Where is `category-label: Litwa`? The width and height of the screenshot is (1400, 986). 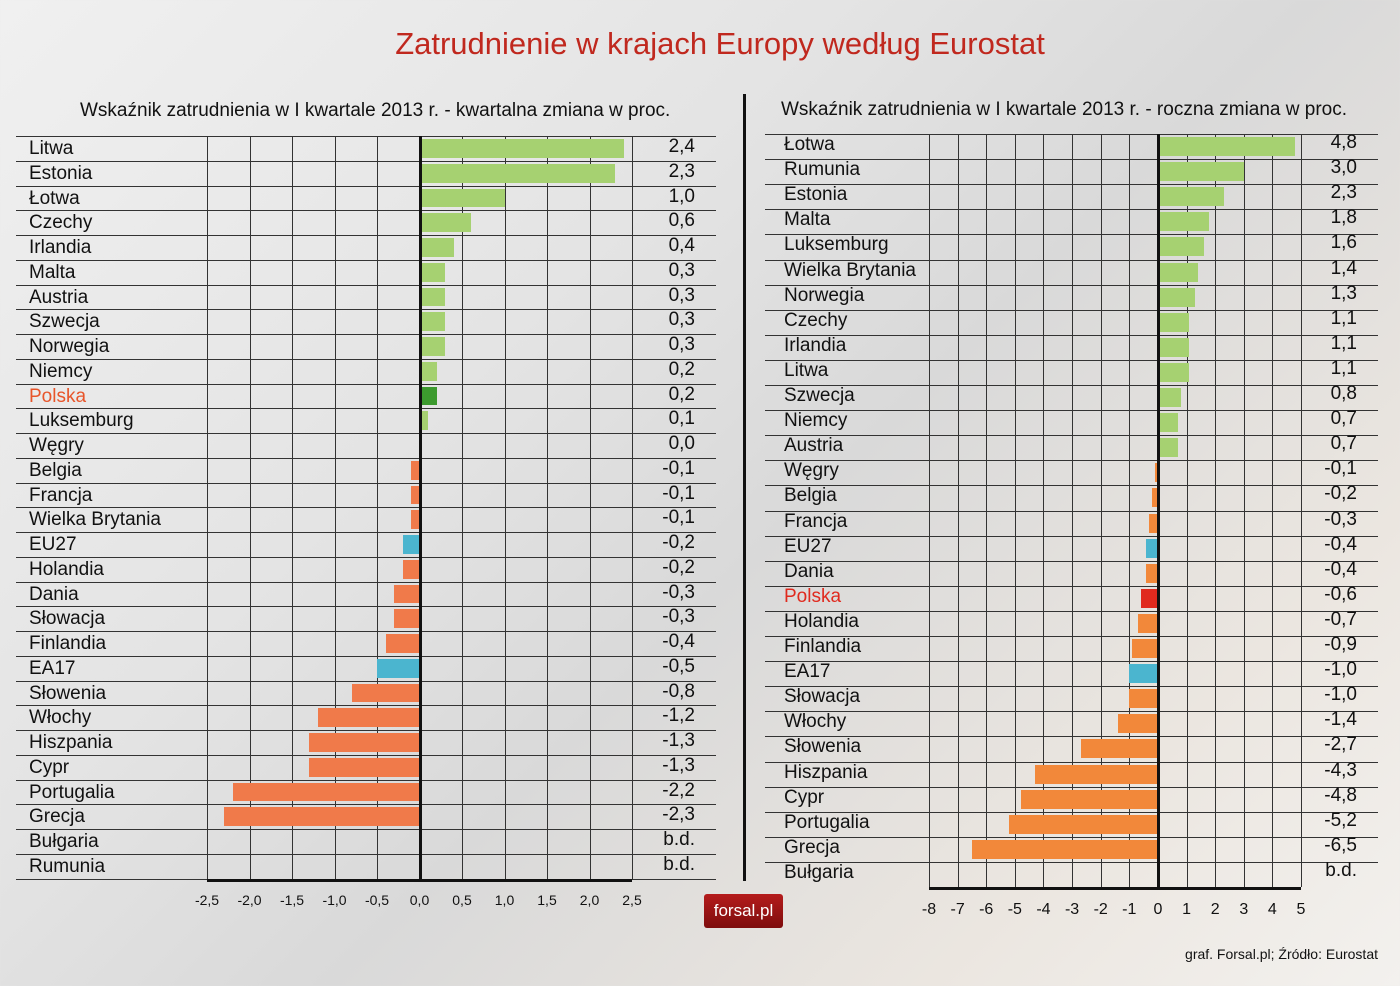
category-label: Litwa is located at coordinates (806, 370).